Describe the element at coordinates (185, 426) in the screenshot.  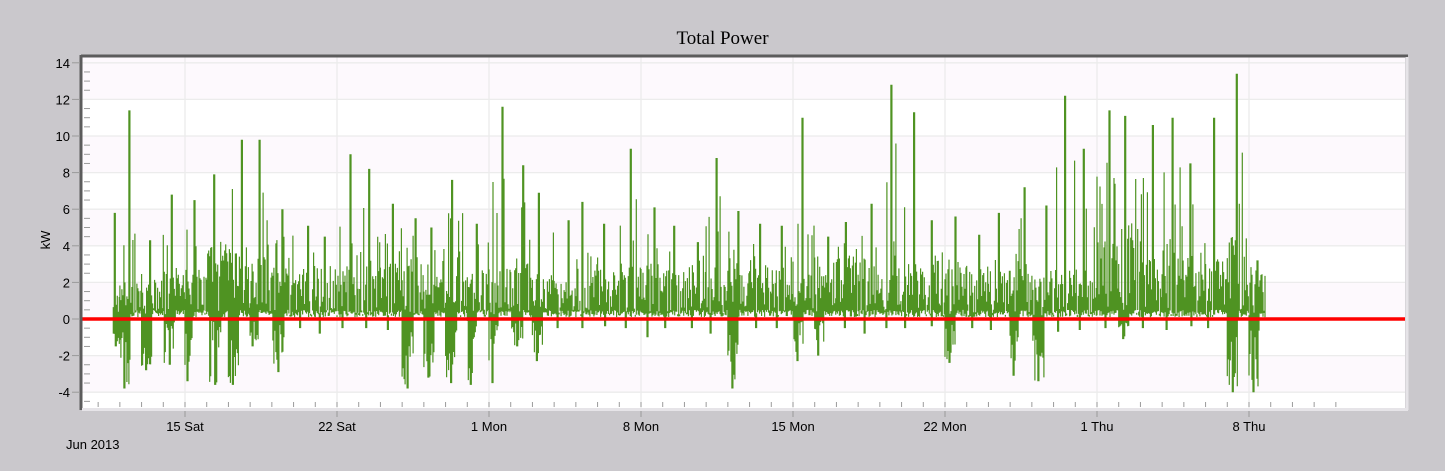
I see `x-tick-label: 15 Sat` at that location.